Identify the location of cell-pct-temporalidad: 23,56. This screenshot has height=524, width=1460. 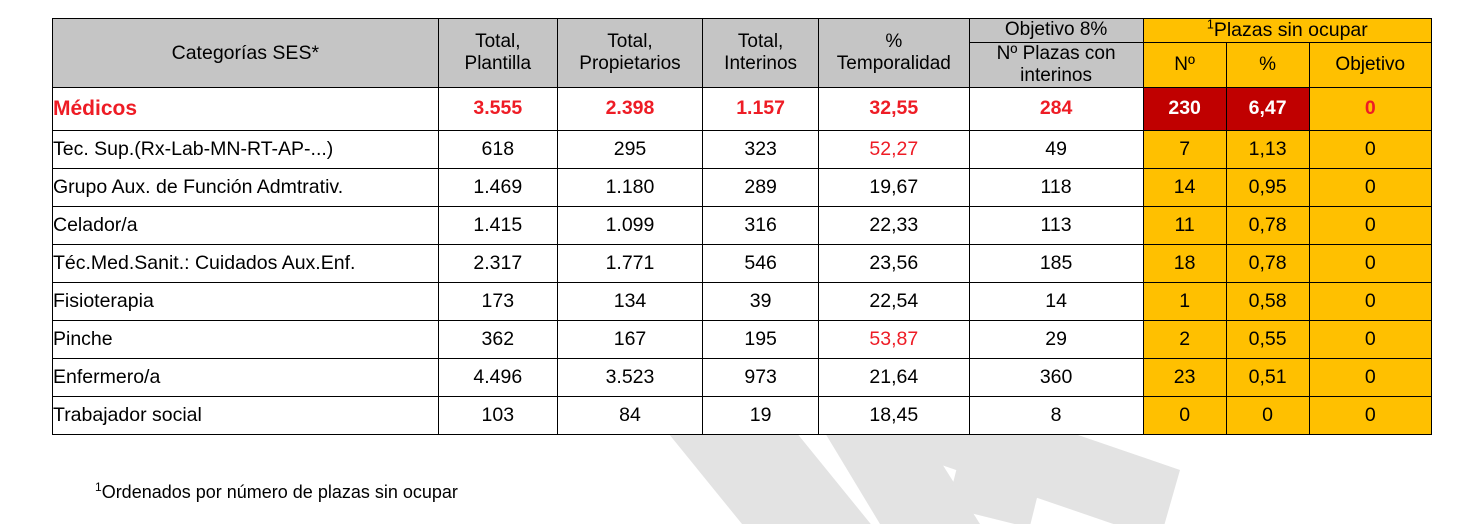
(894, 263).